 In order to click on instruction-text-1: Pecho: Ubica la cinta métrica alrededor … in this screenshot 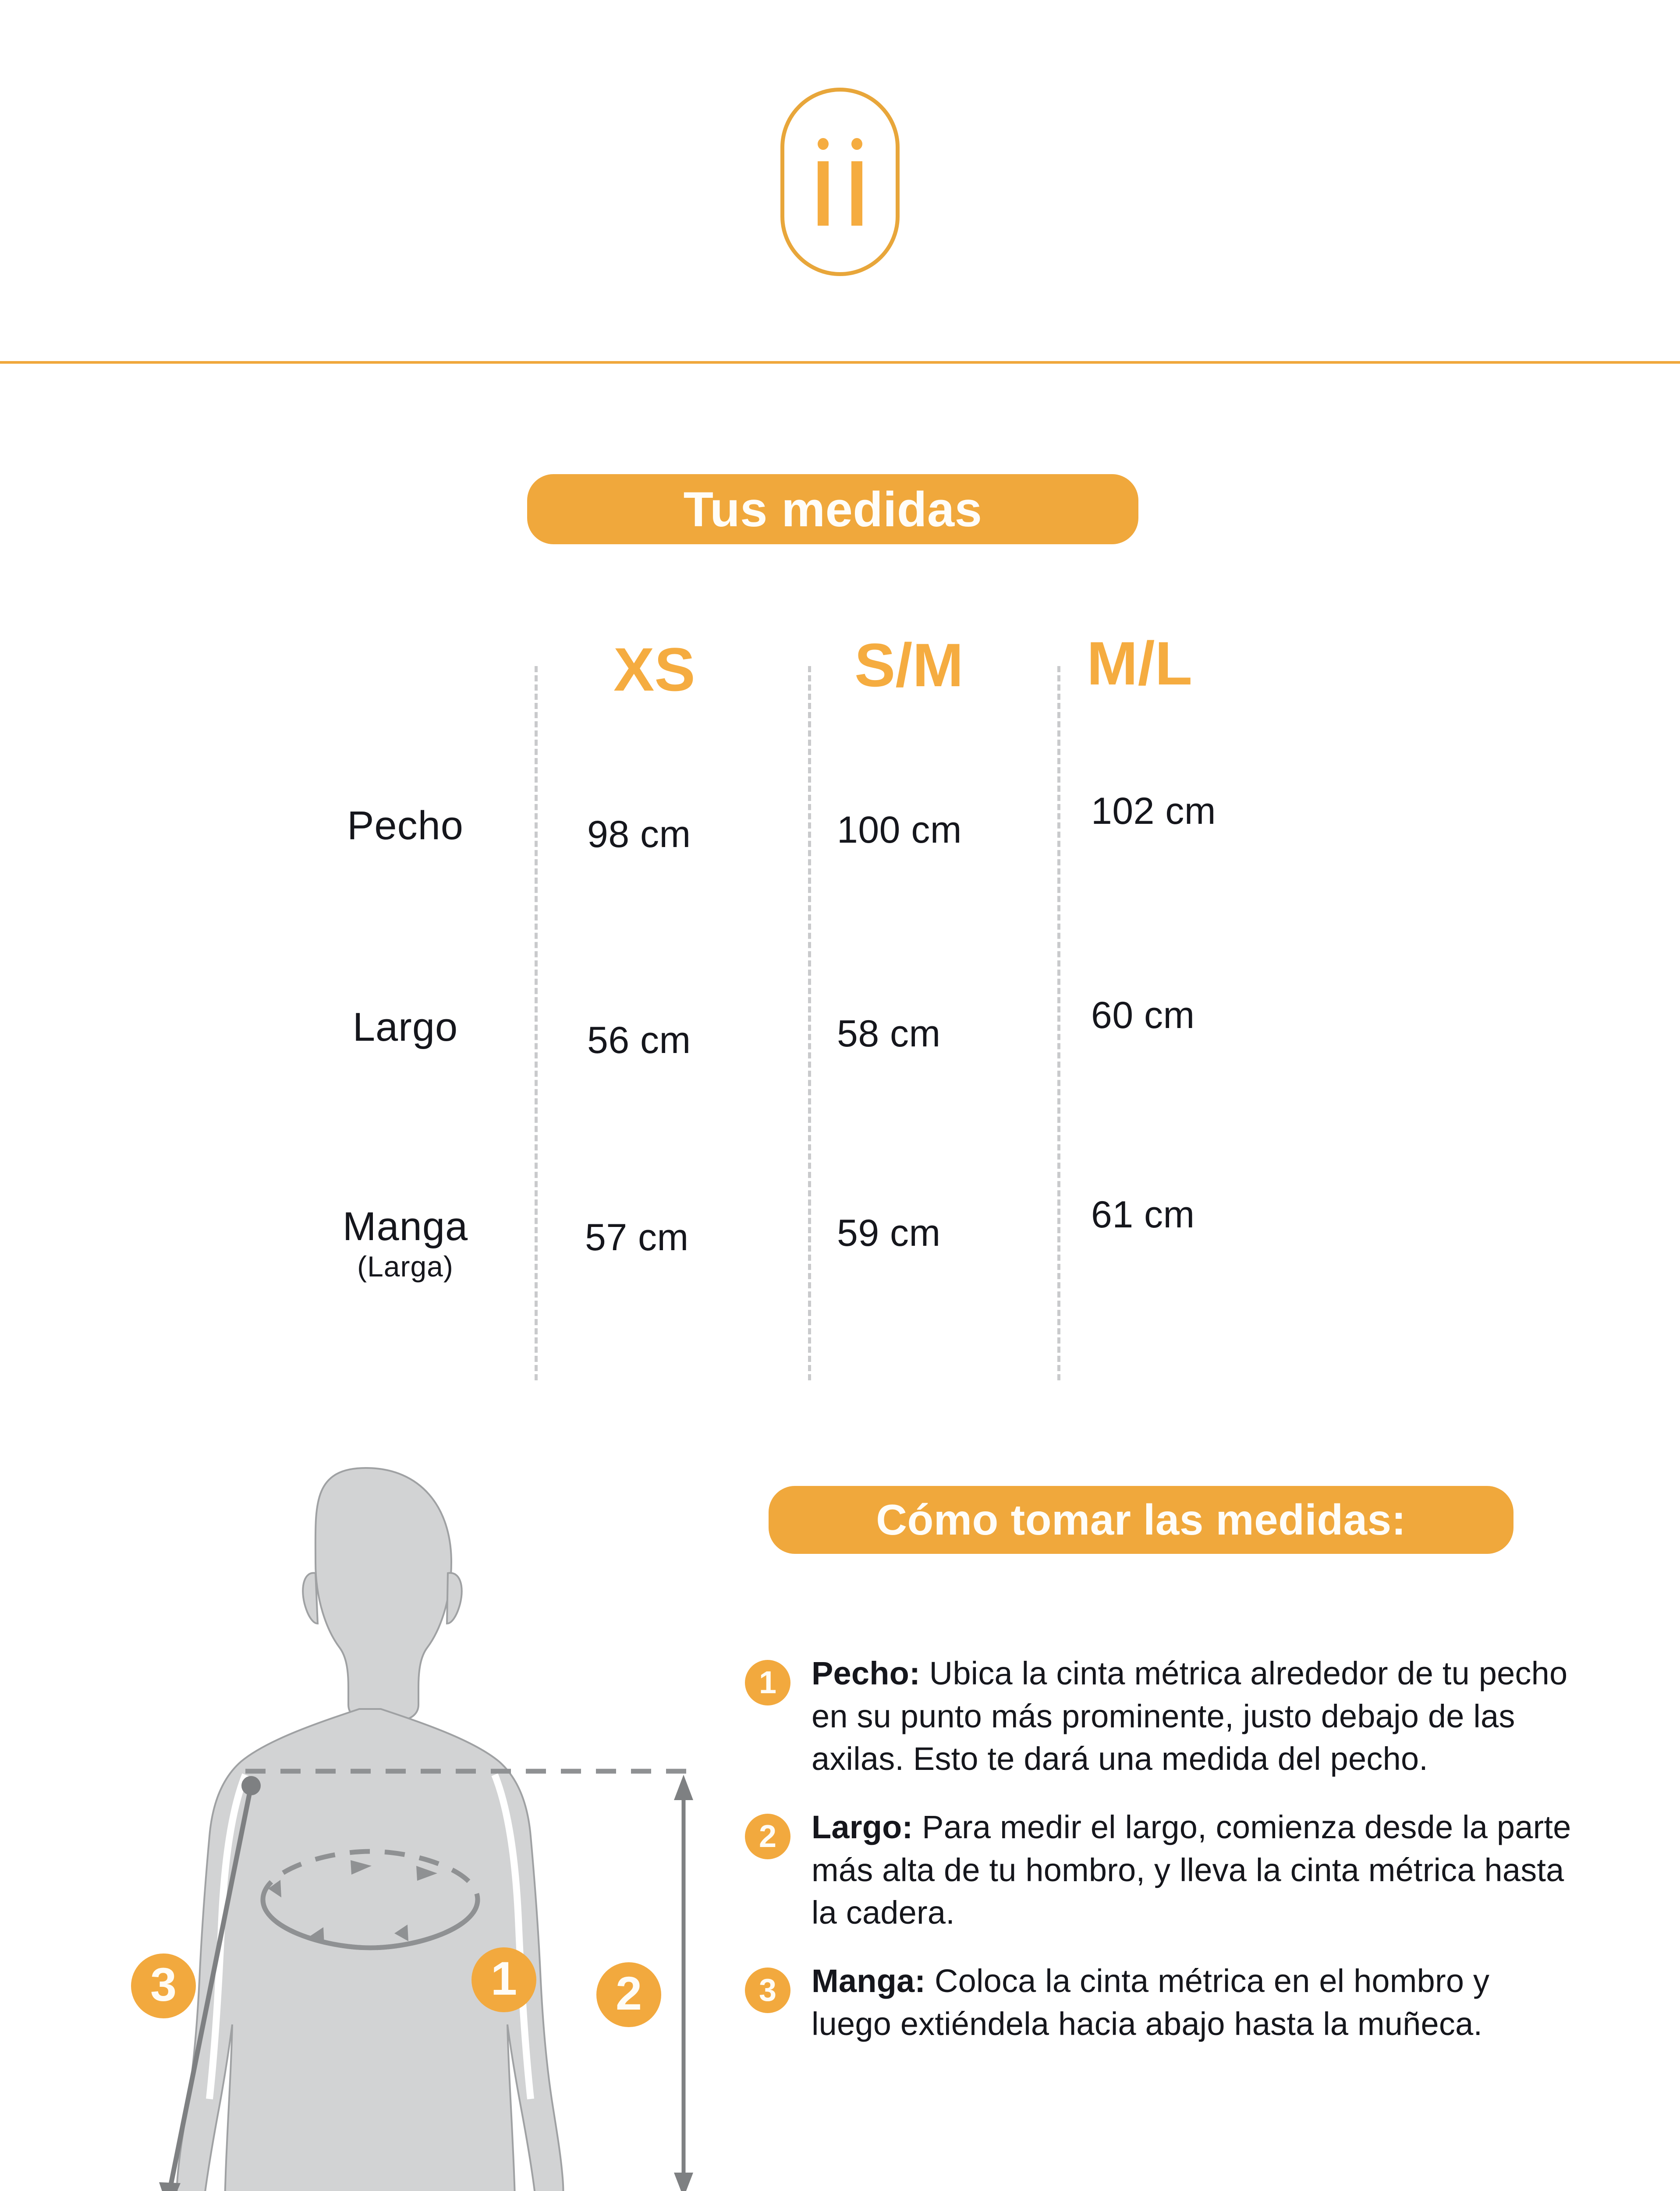, I will do `click(1194, 1716)`.